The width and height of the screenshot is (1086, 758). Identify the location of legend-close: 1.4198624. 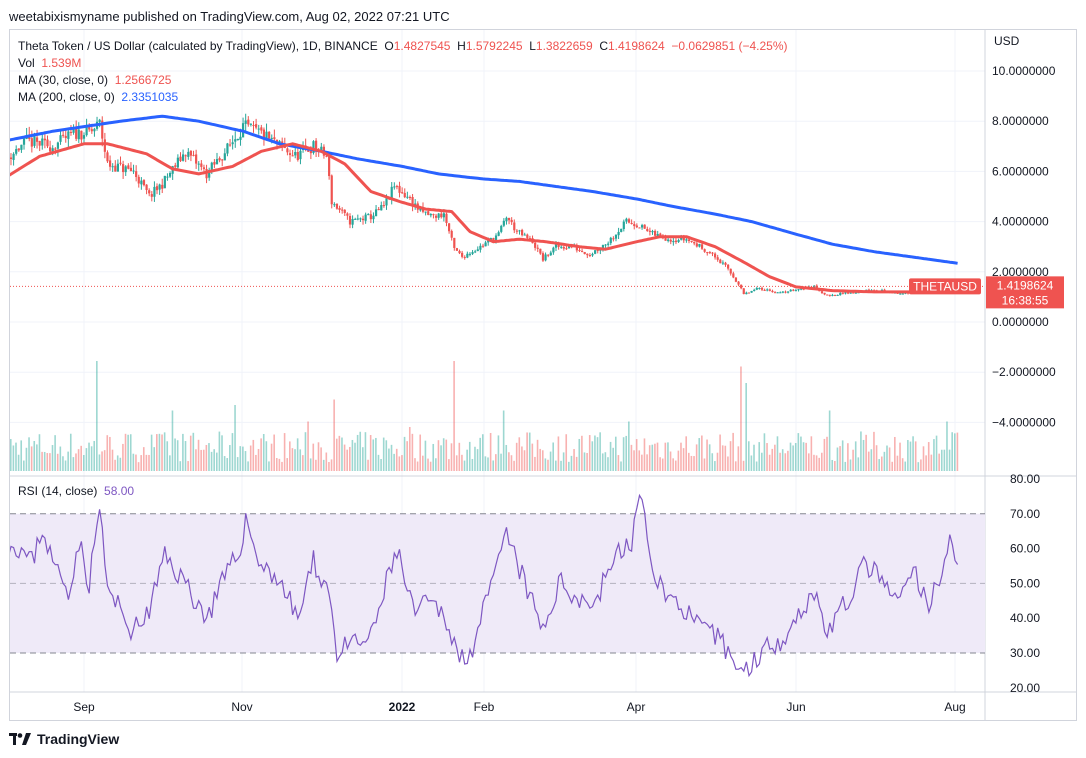
(636, 46).